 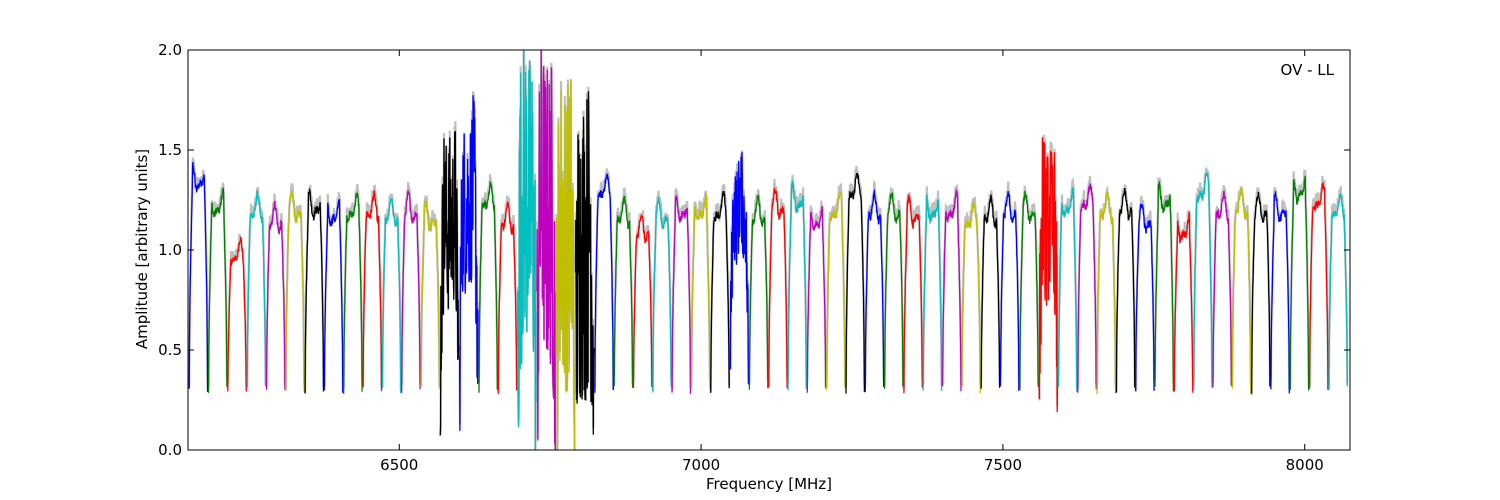 I want to click on annotation-ov-ll: OV - LL, so click(x=1308, y=70).